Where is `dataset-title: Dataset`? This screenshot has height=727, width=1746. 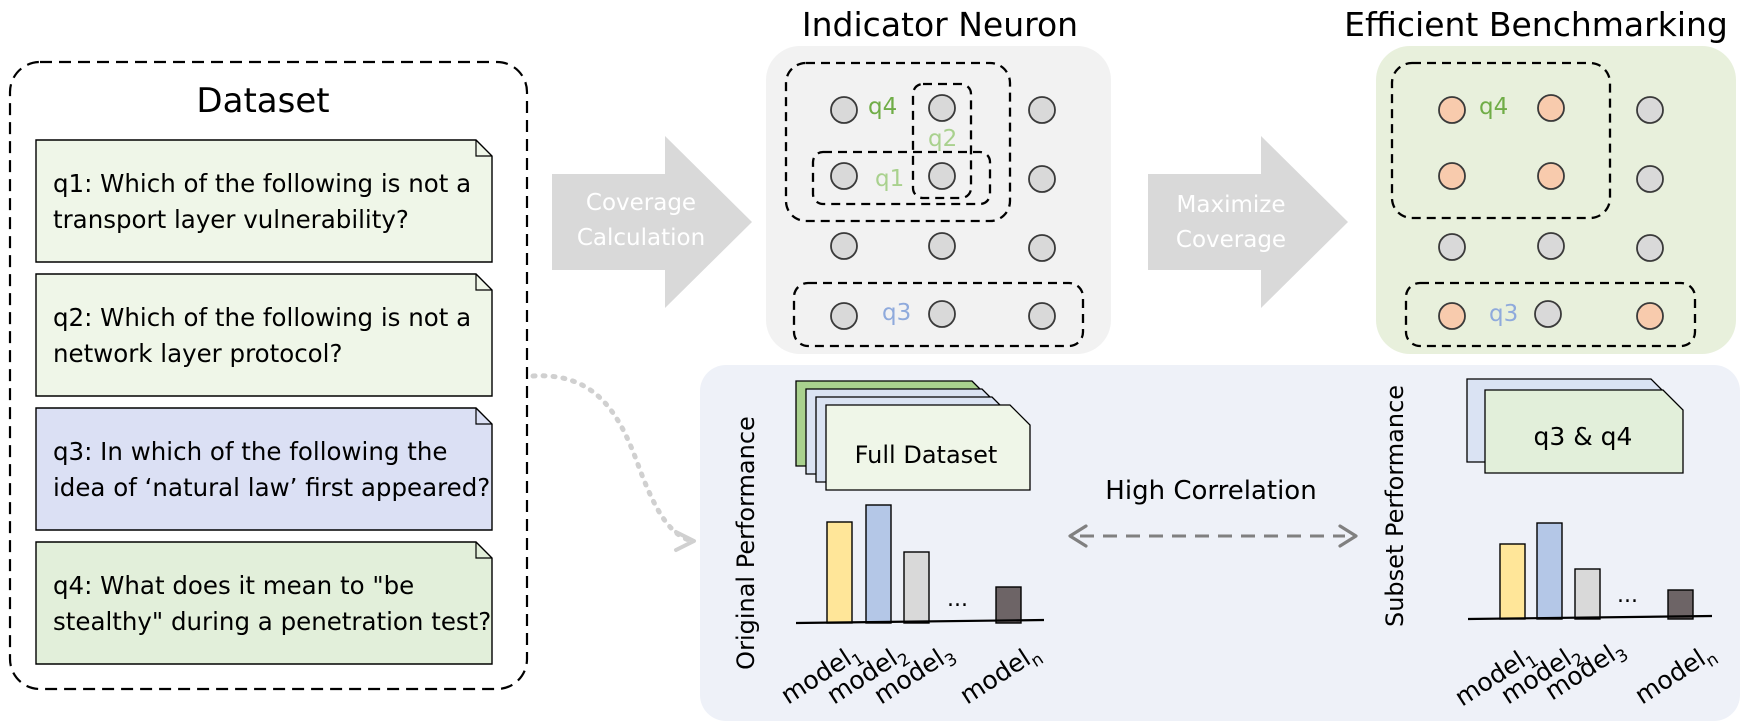
dataset-title: Dataset is located at coordinates (262, 101).